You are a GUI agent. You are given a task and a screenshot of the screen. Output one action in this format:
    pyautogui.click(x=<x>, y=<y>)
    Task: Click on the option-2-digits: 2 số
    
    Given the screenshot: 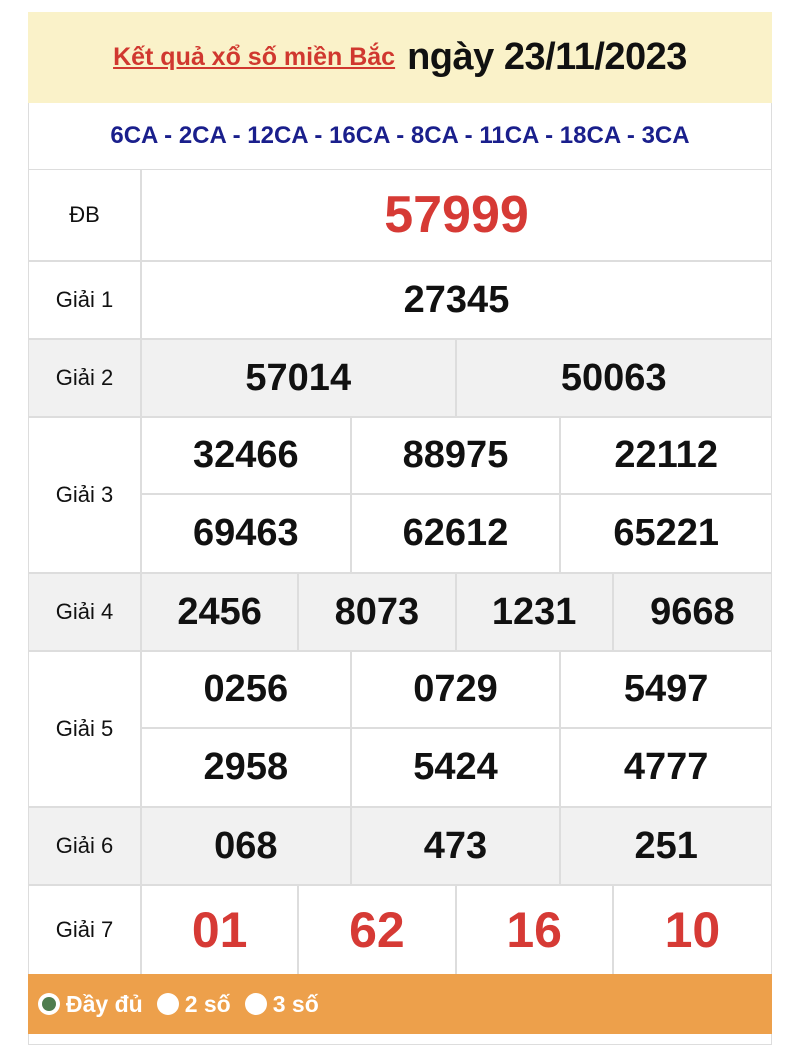 What is the action you would take?
    pyautogui.click(x=193, y=1004)
    